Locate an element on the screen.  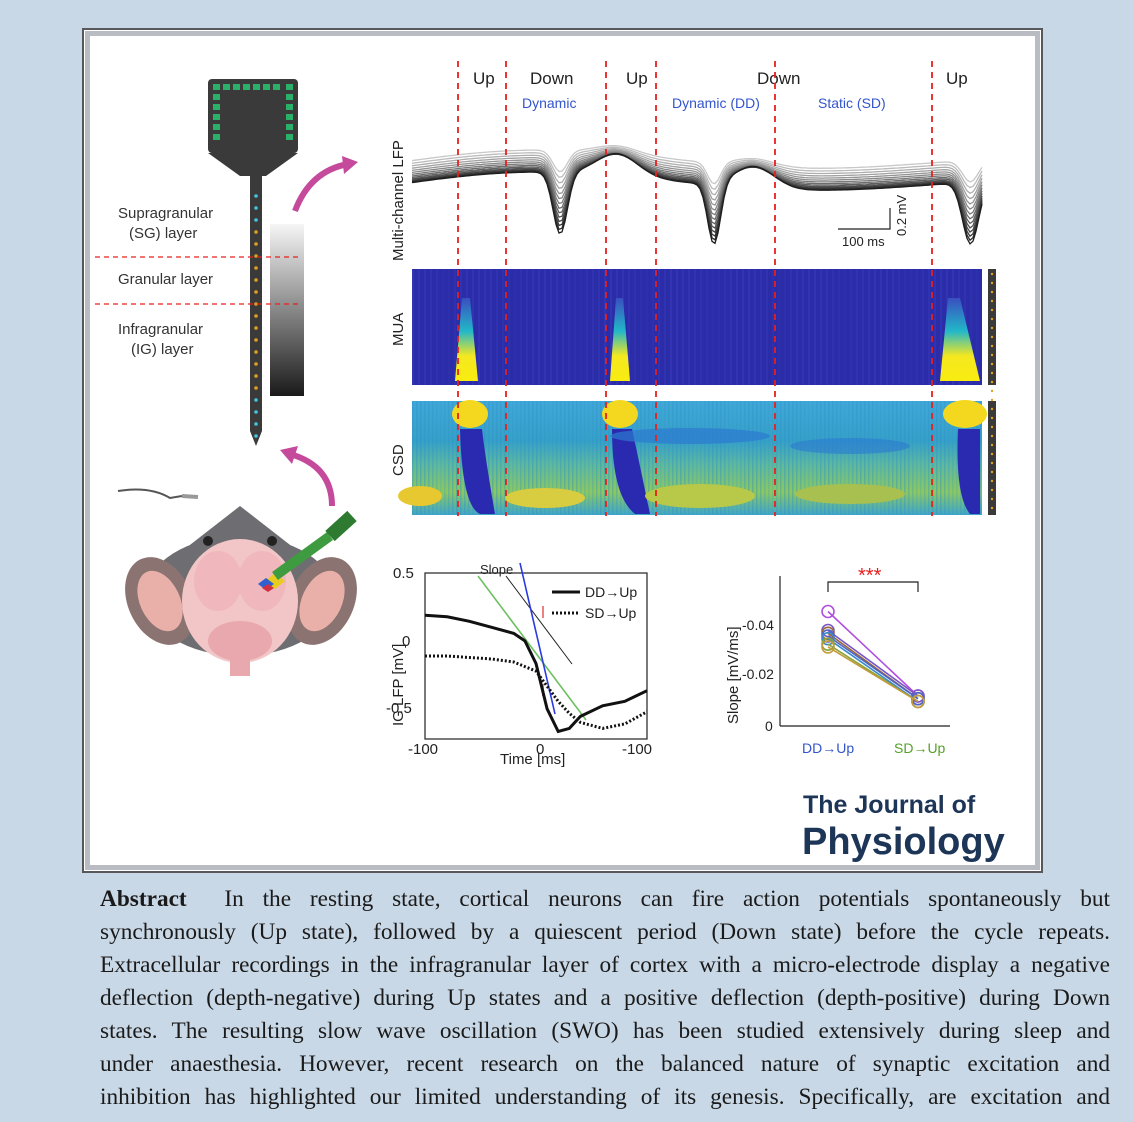
mouse-illustration is located at coordinates (237, 582).